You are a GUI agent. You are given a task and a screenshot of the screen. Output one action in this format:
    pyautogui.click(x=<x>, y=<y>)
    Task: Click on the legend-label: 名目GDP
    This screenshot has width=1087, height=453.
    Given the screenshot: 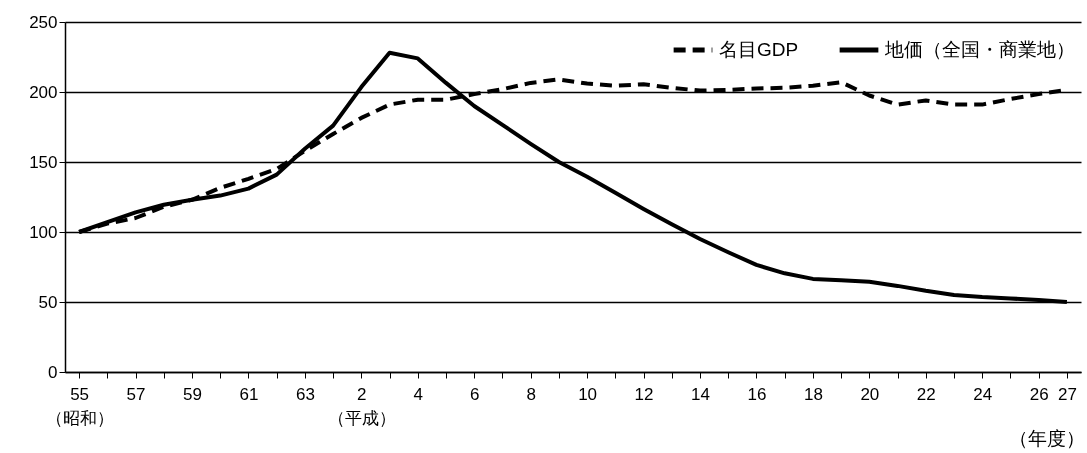 What is the action you would take?
    pyautogui.click(x=759, y=49)
    